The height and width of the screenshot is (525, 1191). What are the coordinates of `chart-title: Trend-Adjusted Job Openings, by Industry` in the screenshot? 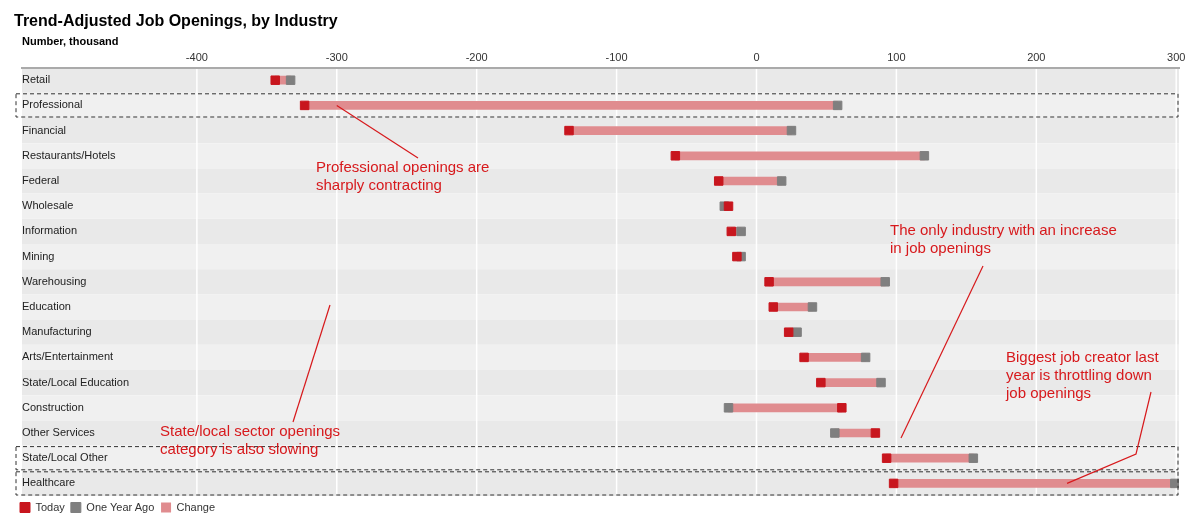 It's located at (176, 21).